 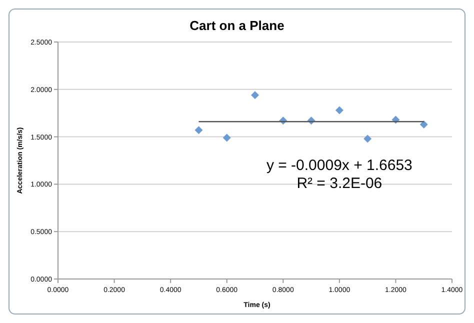 What do you see at coordinates (339, 165) in the screenshot?
I see `annotation: y = -0.0009x + 1.6653` at bounding box center [339, 165].